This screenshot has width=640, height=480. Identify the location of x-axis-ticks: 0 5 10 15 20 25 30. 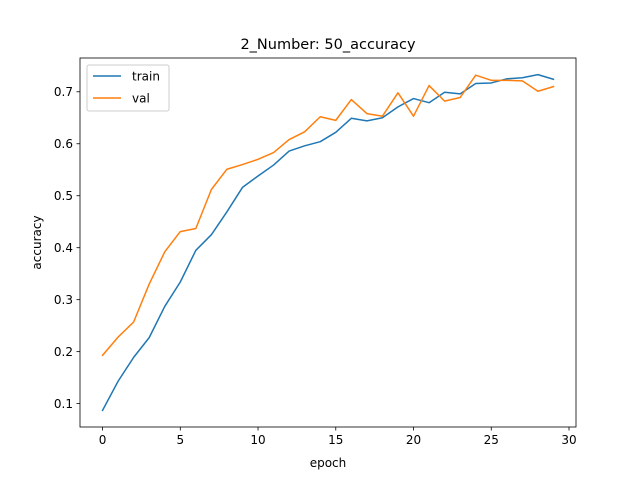
(338, 437).